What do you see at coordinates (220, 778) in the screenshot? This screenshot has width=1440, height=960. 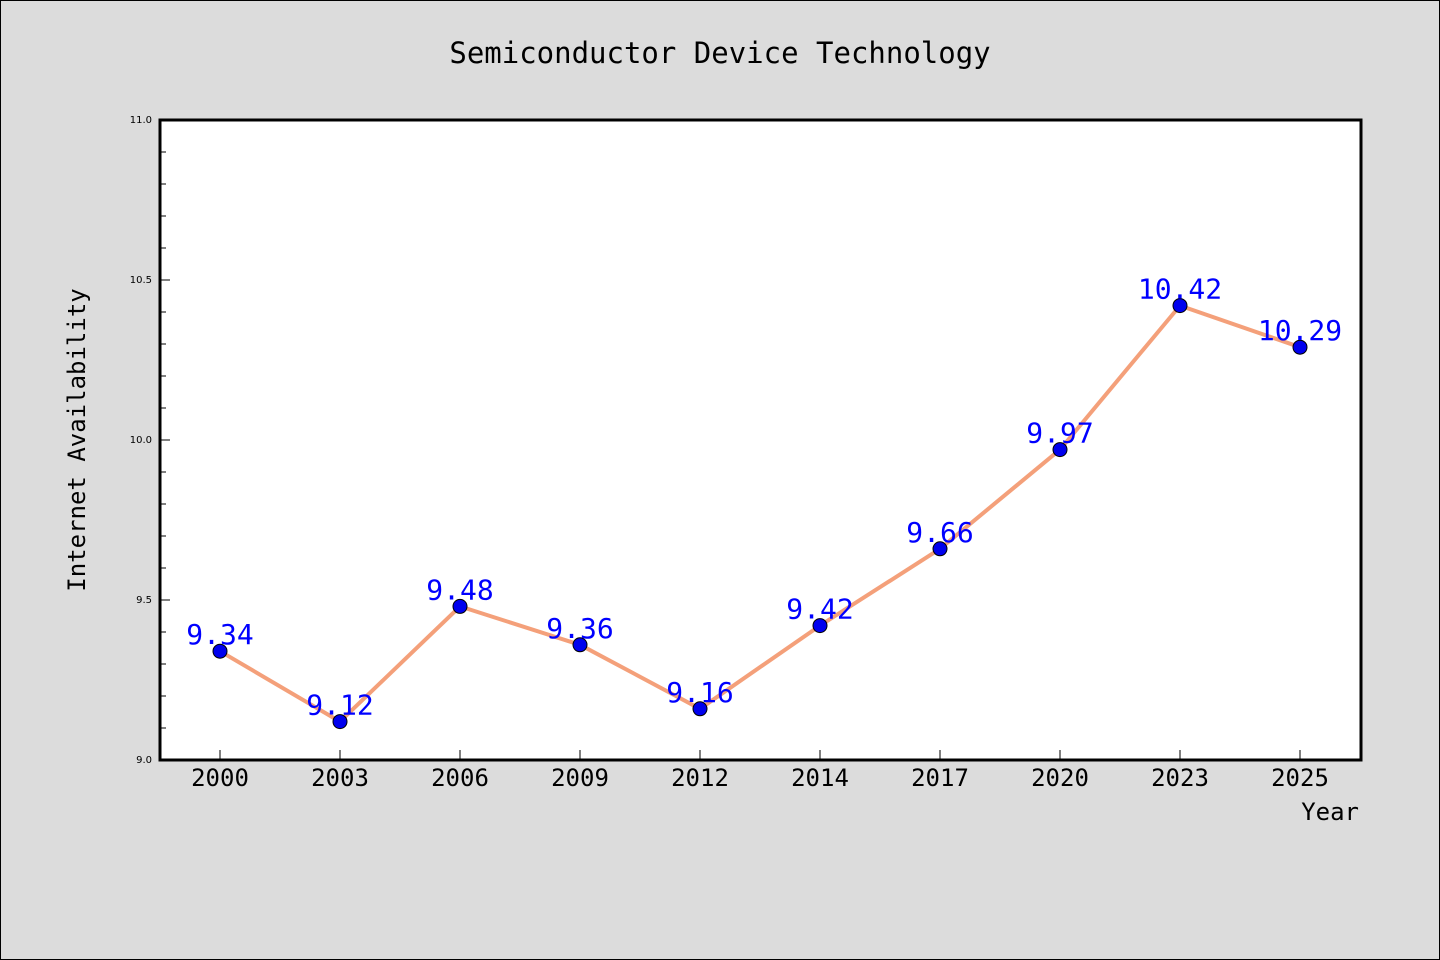 I see `x-tick-label: 2000` at bounding box center [220, 778].